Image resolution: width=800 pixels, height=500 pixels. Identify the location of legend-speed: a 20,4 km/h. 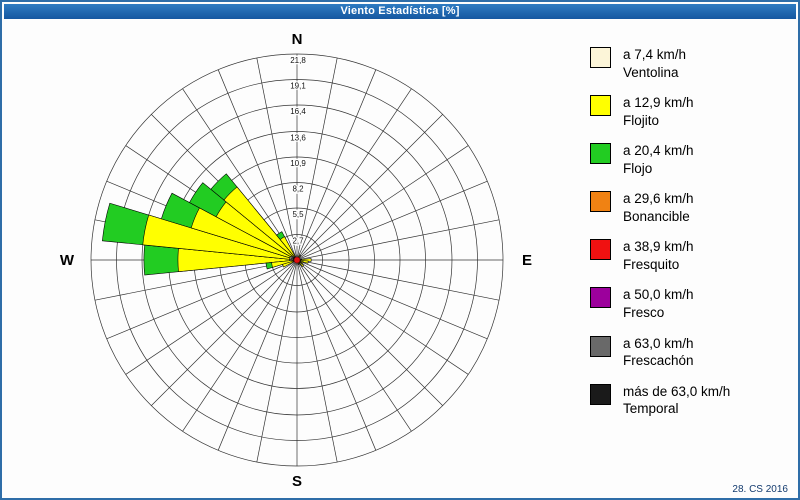
(658, 151).